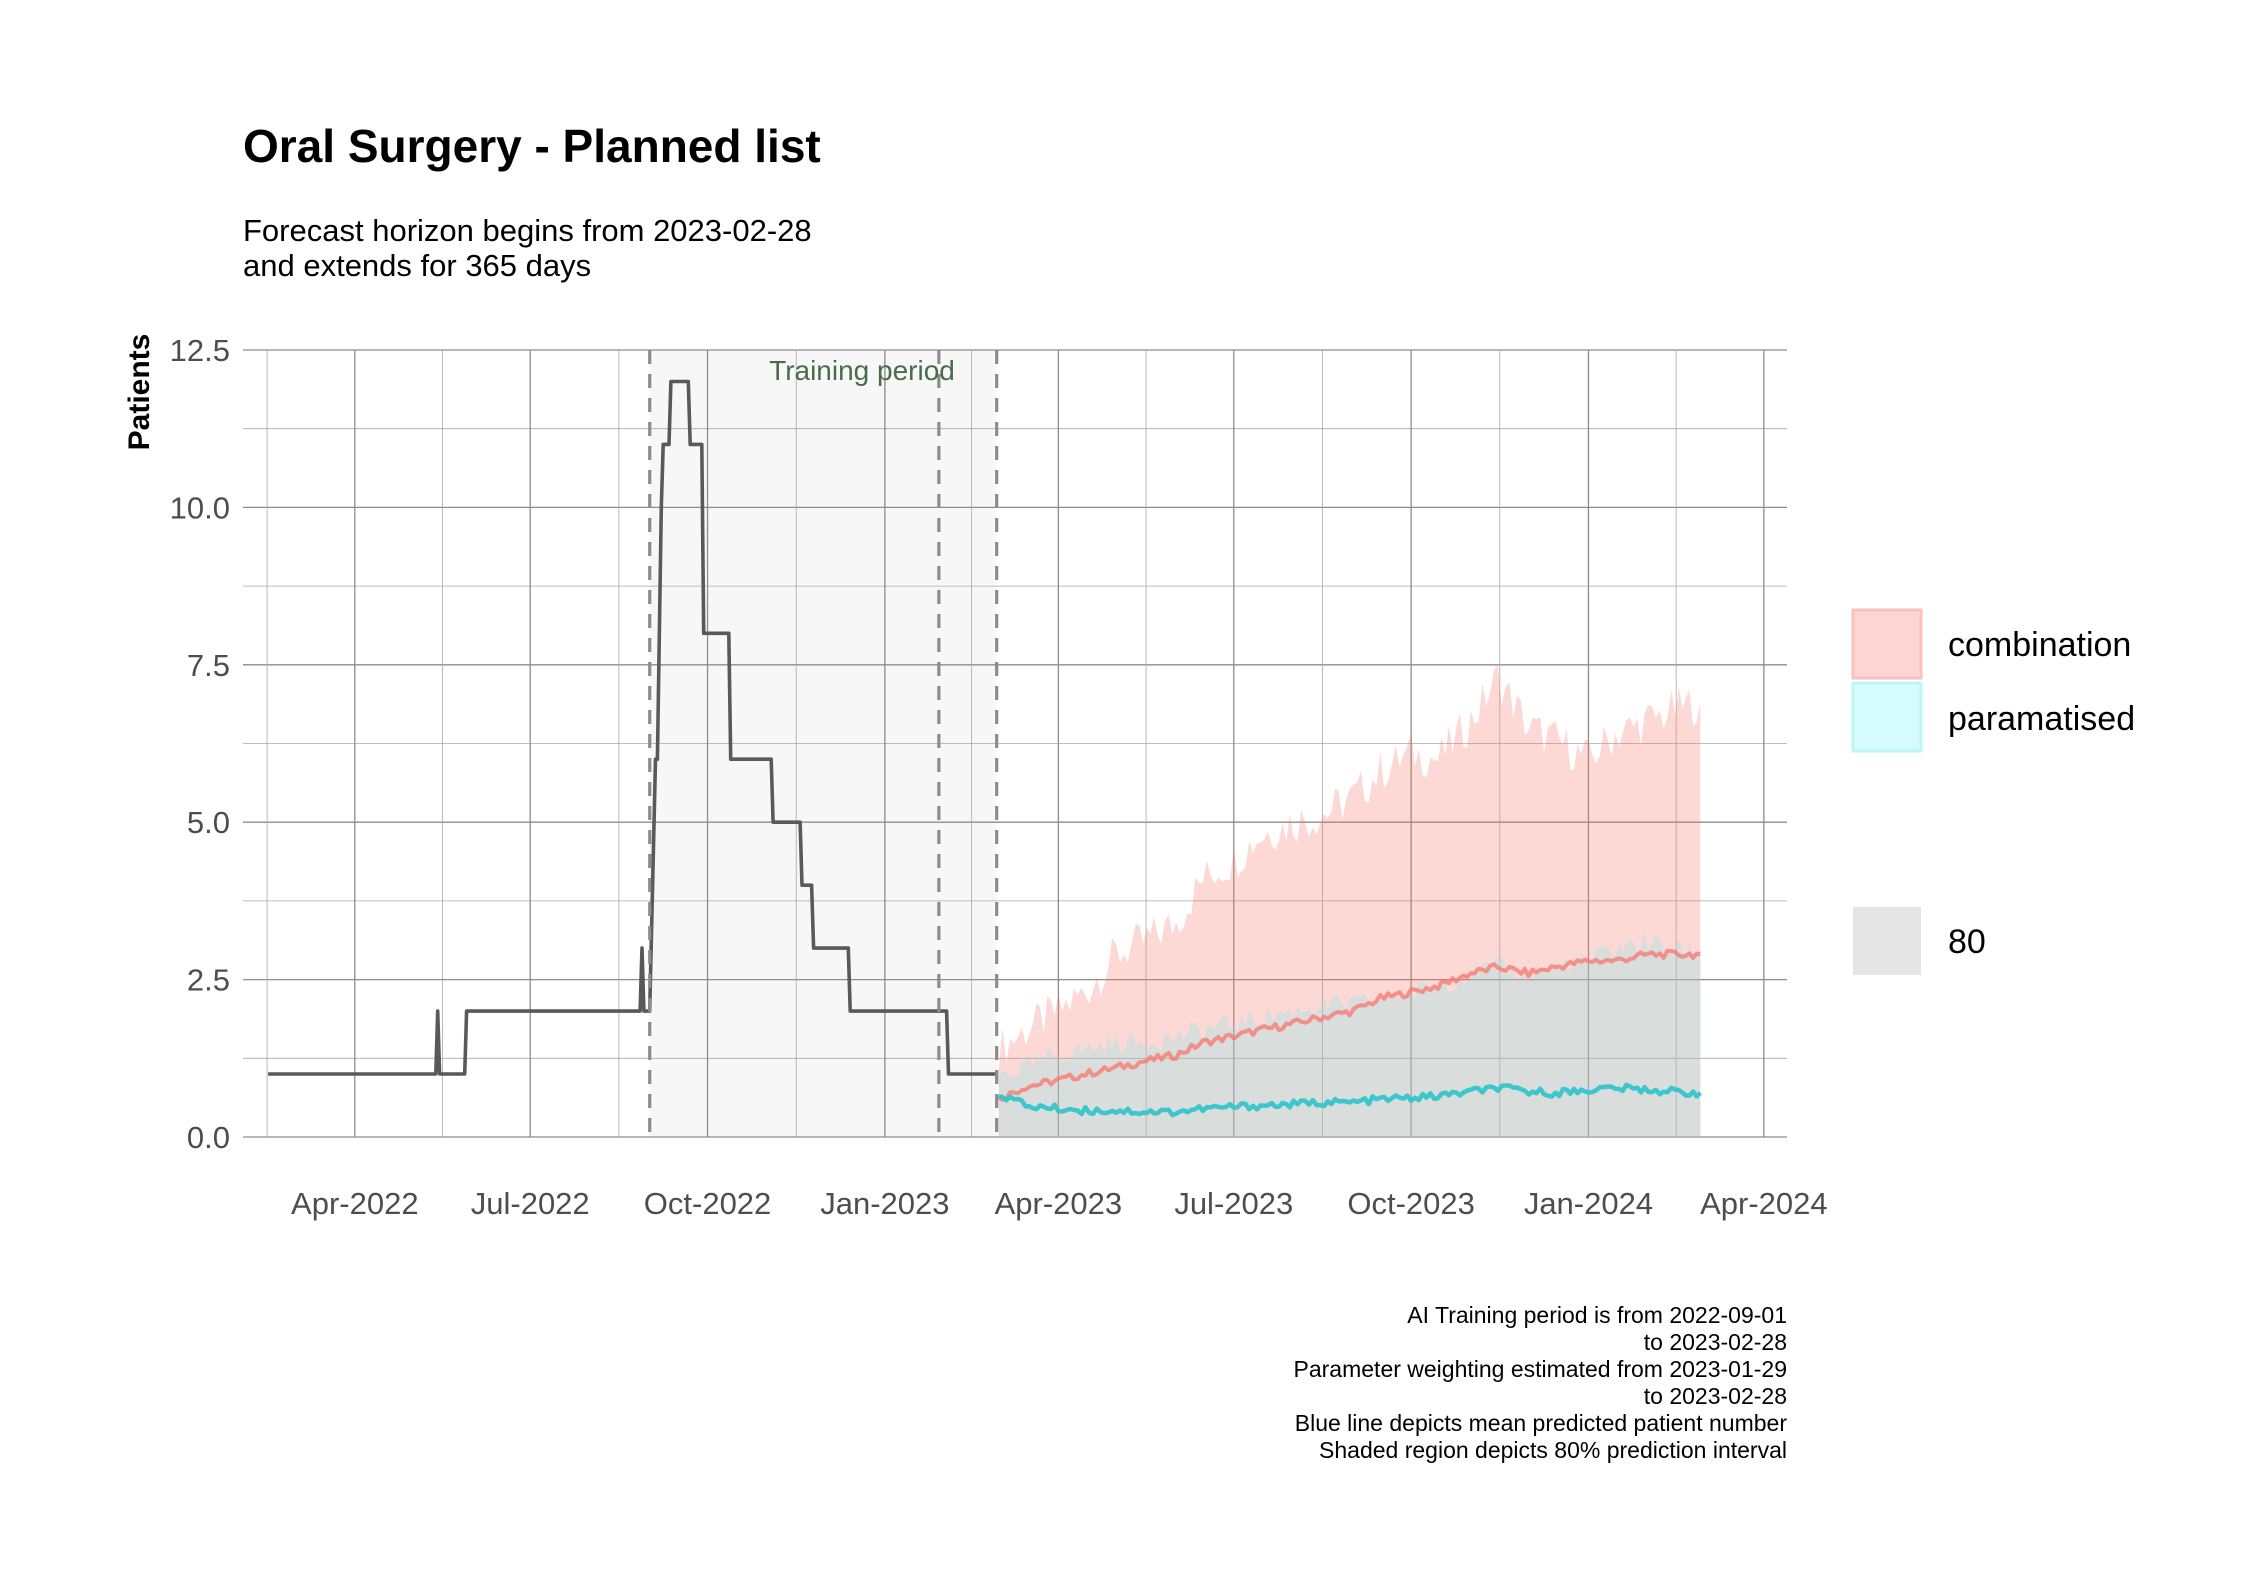 Image resolution: width=2265 pixels, height=1578 pixels. Describe the element at coordinates (200, 507) in the screenshot. I see `y-tick-label: 10.0` at that location.